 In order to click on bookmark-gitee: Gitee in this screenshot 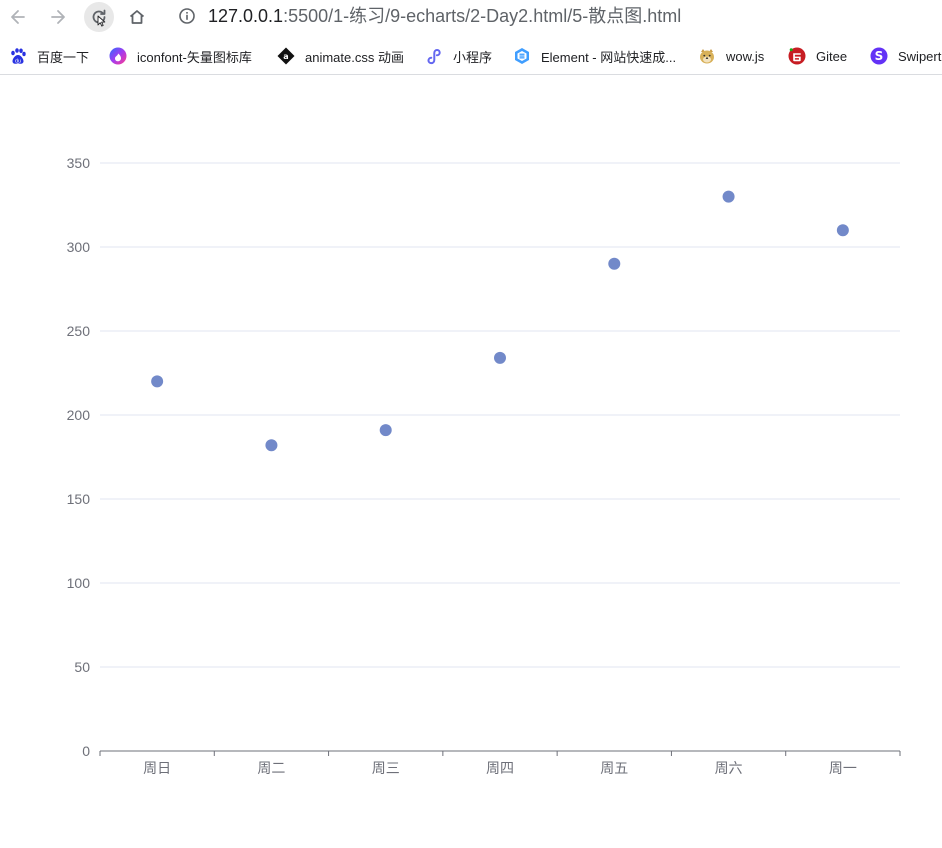, I will do `click(817, 56)`.